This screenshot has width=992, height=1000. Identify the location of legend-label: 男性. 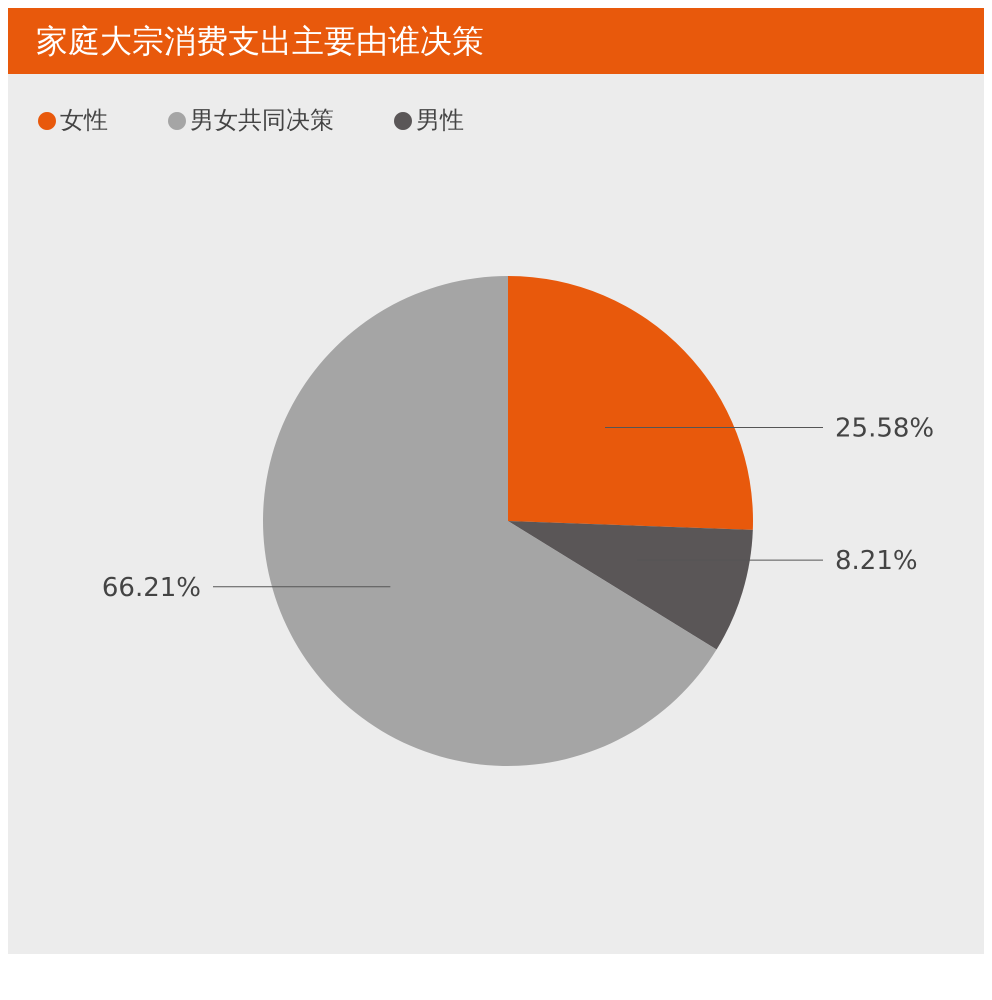
(440, 120).